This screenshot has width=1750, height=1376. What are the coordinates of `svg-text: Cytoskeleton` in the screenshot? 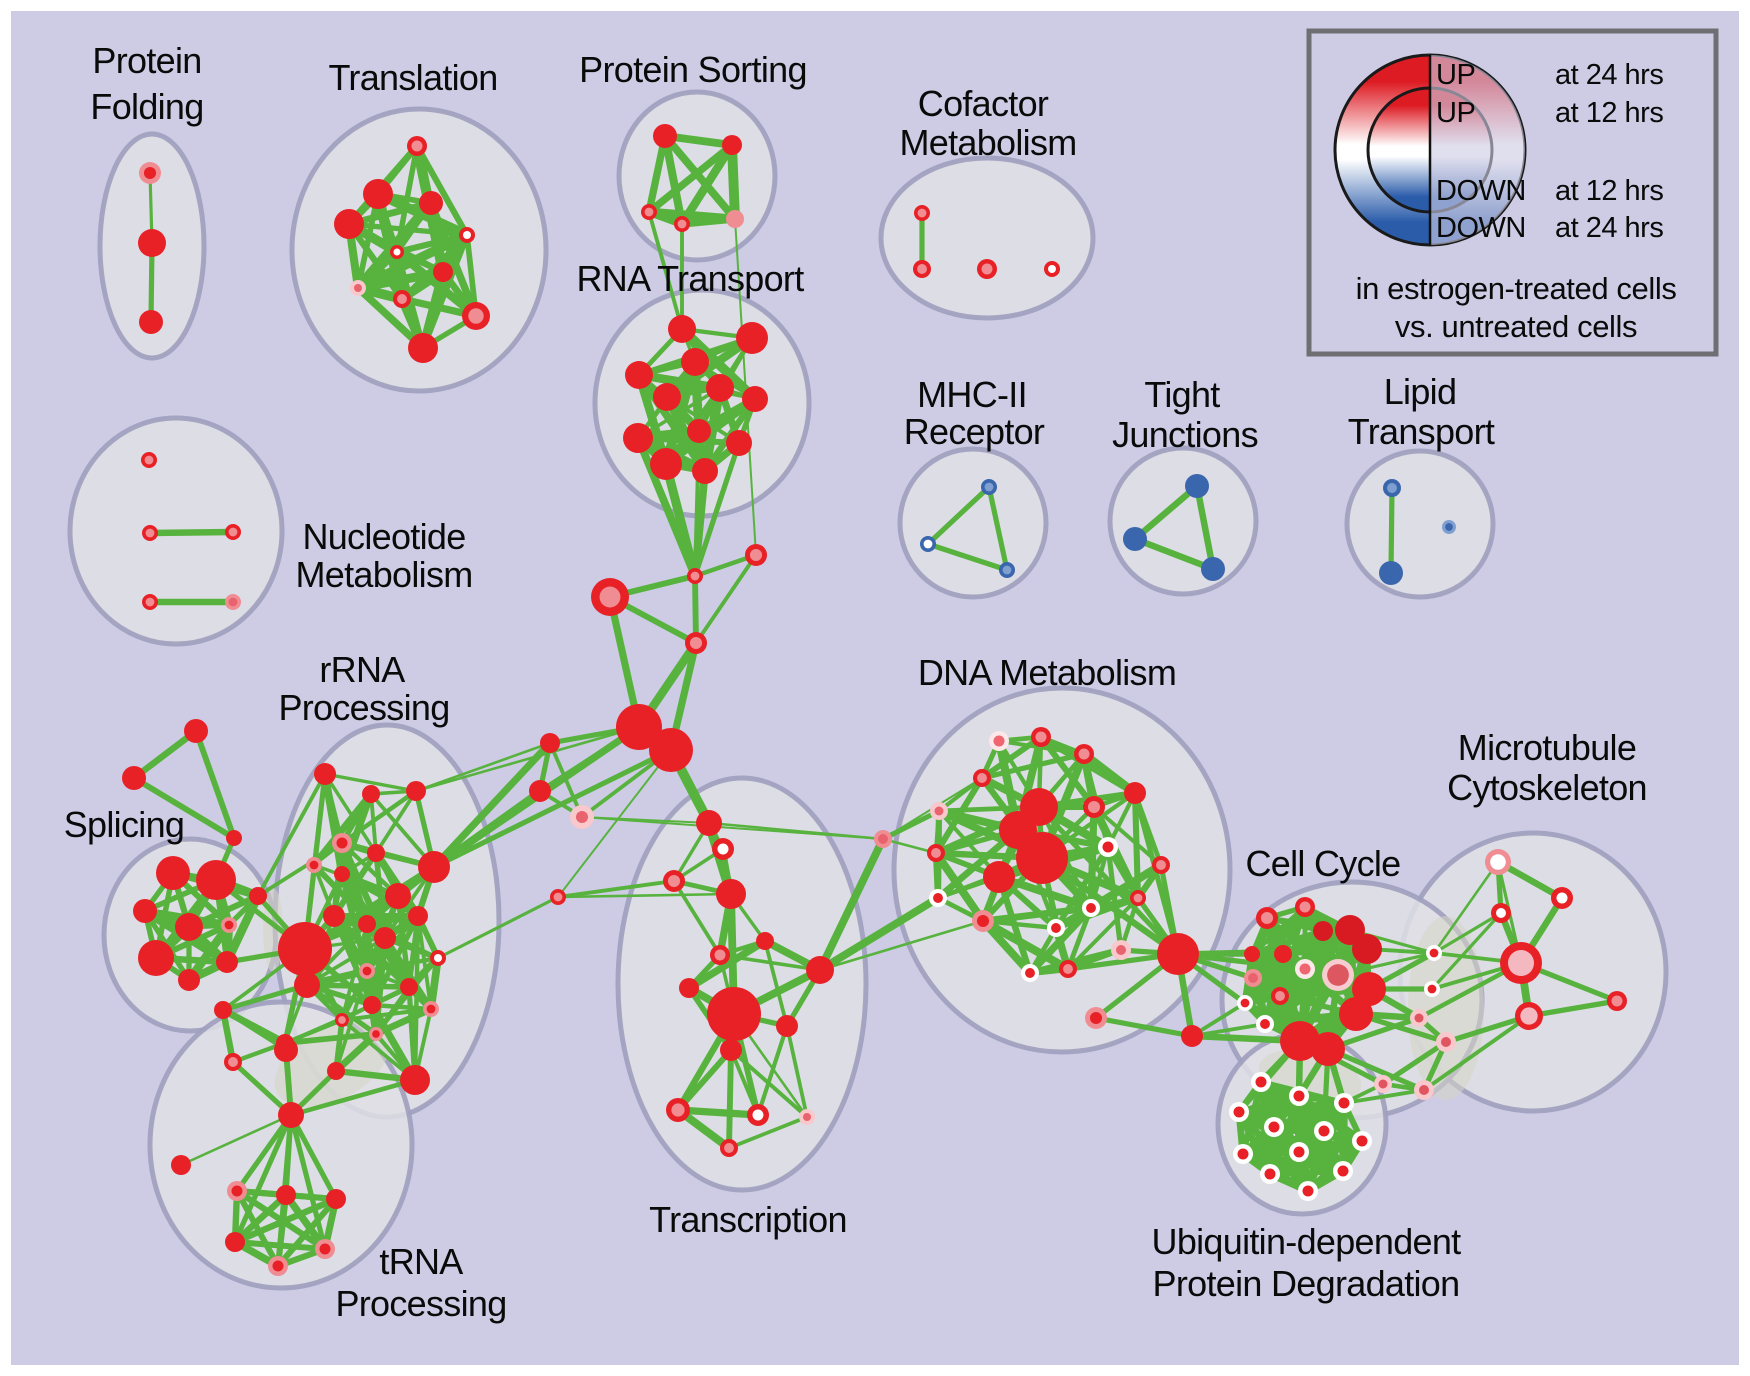 It's located at (1547, 787).